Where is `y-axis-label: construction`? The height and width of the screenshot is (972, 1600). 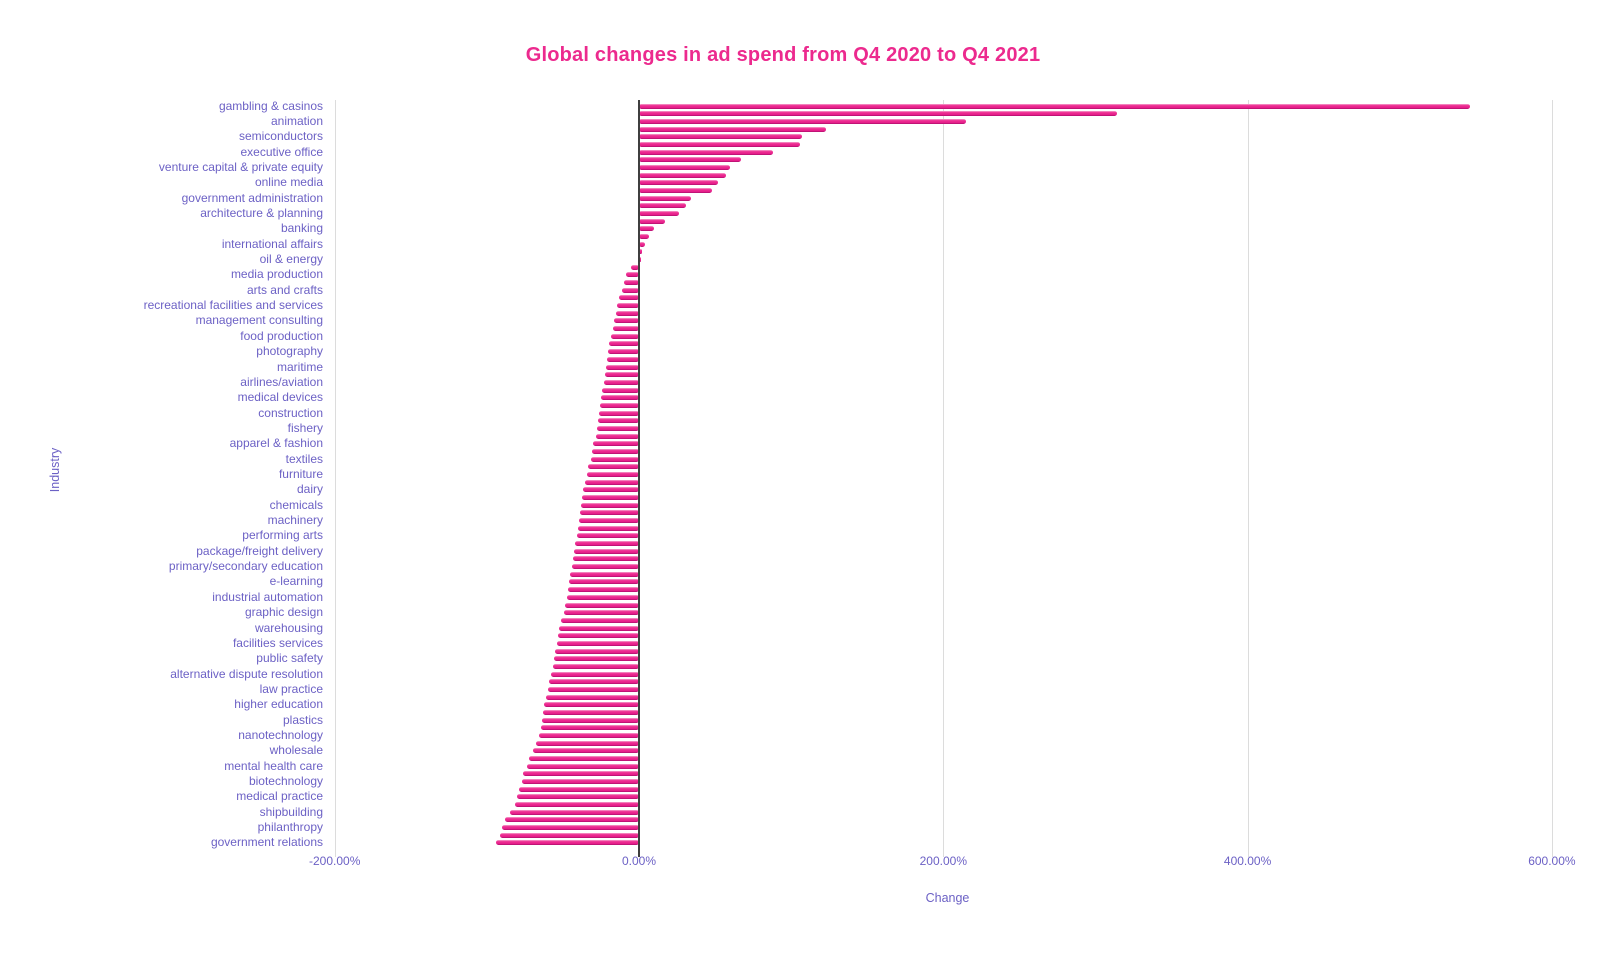 y-axis-label: construction is located at coordinates (290, 412).